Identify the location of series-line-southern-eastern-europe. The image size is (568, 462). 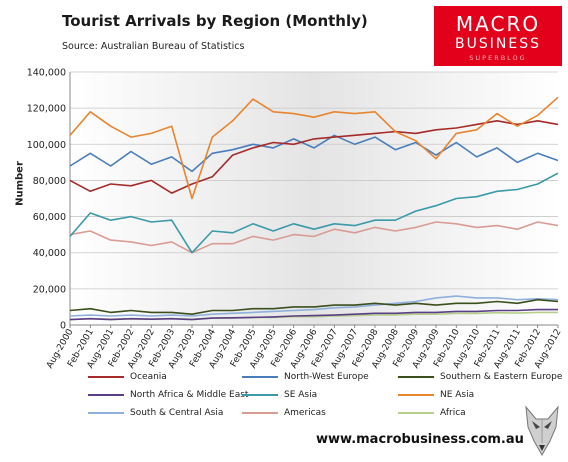
(314, 306).